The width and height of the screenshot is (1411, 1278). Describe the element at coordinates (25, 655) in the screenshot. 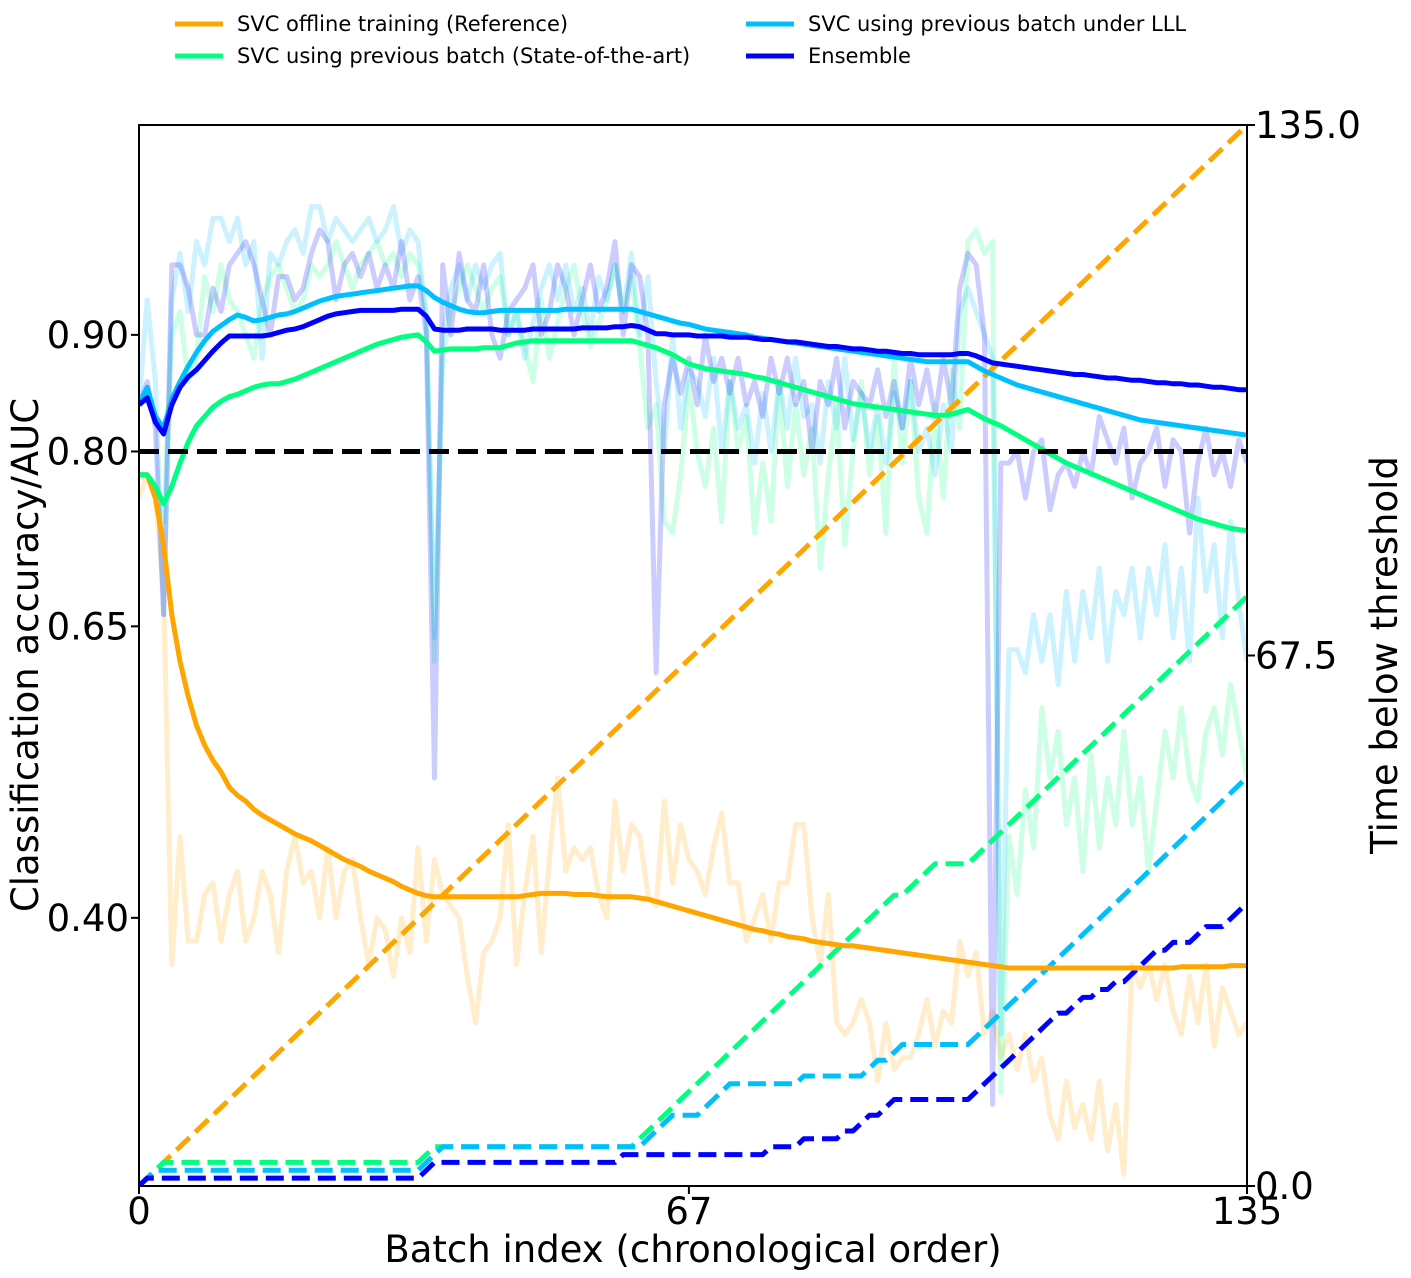

I see `y-axis-title: Classification accuracy/AUC` at that location.